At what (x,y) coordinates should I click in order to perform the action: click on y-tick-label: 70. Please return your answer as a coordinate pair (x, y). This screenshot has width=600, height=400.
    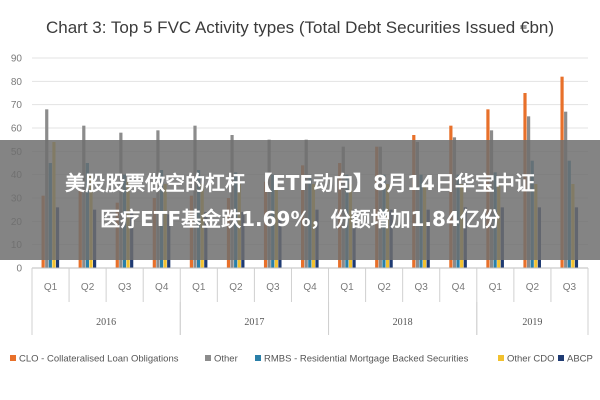
    Looking at the image, I should click on (17, 105).